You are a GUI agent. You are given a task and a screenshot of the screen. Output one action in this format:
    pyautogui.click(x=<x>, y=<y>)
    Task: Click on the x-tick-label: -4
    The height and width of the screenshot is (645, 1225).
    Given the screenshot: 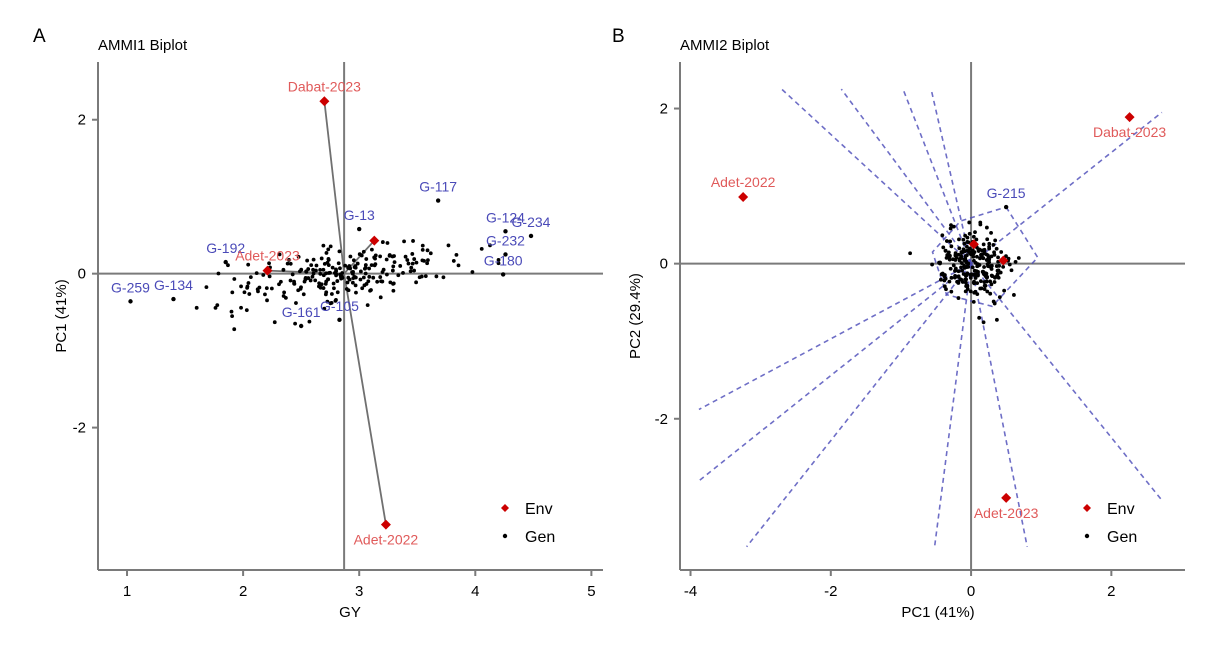 What is the action you would take?
    pyautogui.click(x=690, y=591)
    